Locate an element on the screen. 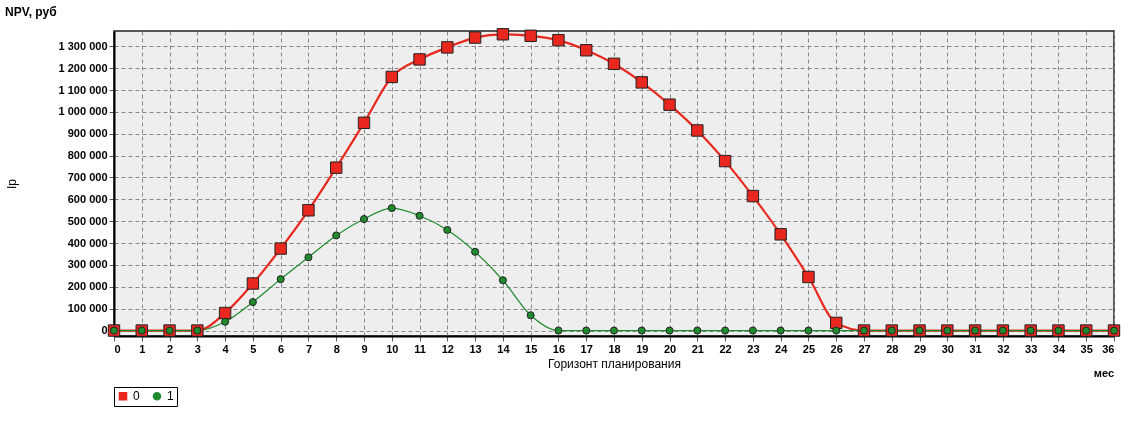 This screenshot has width=1131, height=425. x-tick-label: 34 is located at coordinates (1059, 348).